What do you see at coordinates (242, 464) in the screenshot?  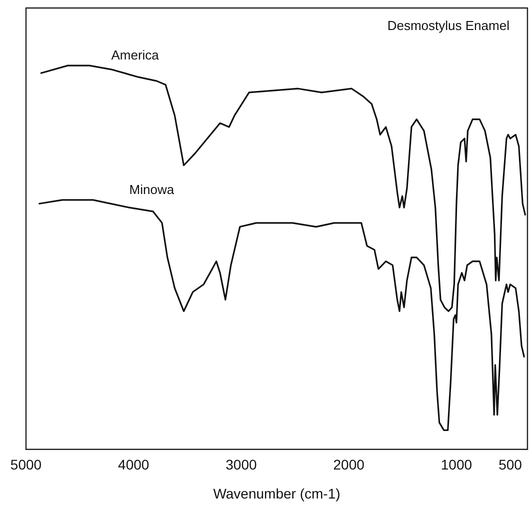 I see `x-tick-label: 3000` at bounding box center [242, 464].